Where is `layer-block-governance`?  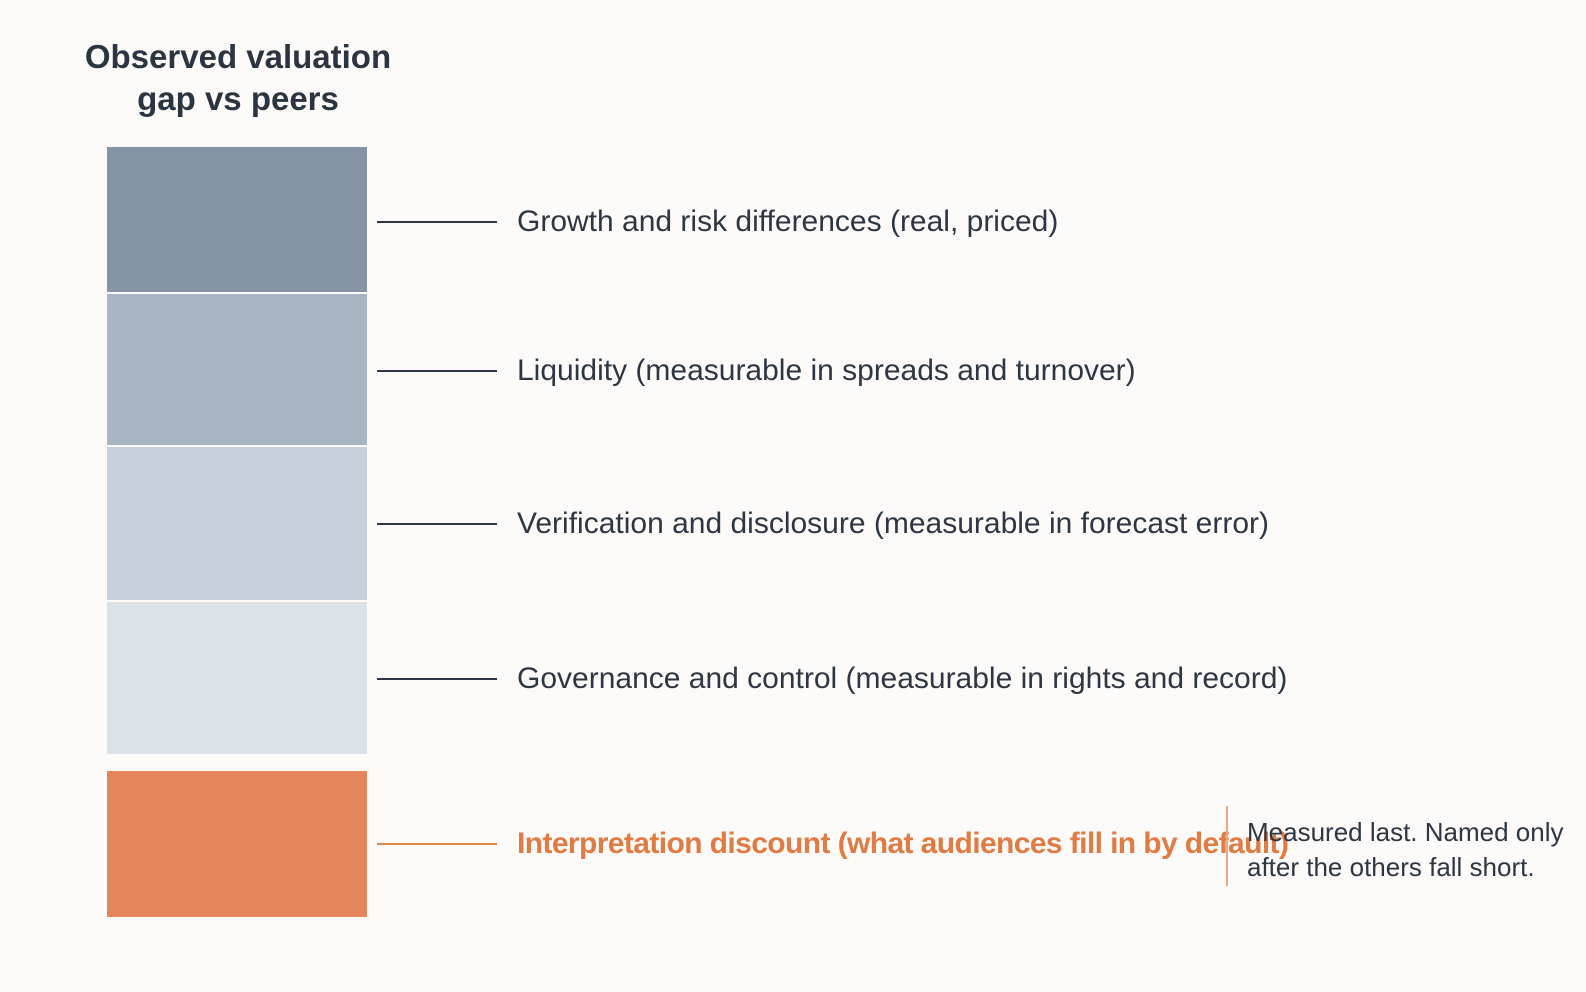 layer-block-governance is located at coordinates (237, 678).